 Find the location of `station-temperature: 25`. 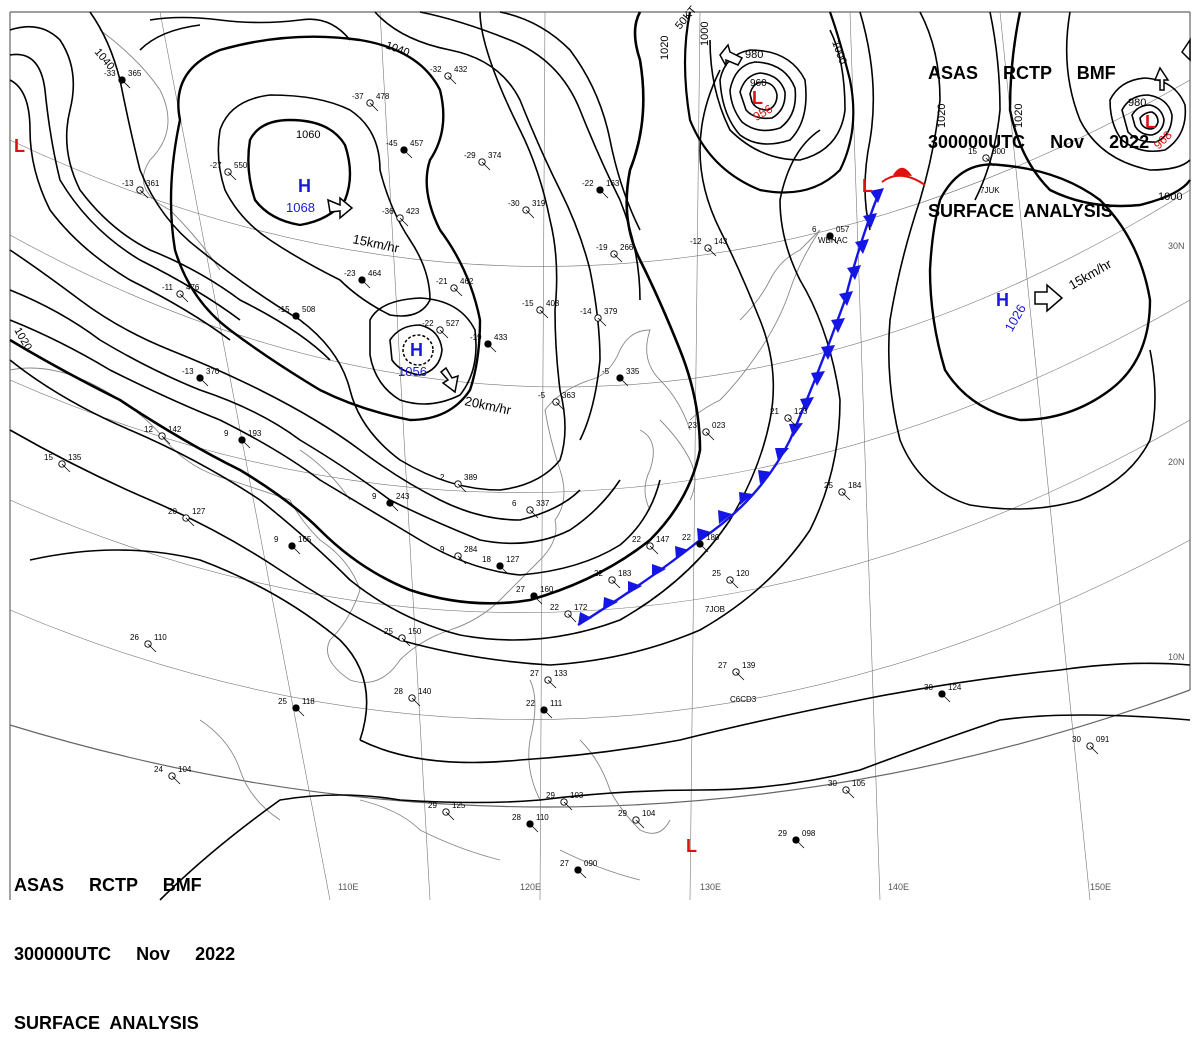

station-temperature: 25 is located at coordinates (716, 573).